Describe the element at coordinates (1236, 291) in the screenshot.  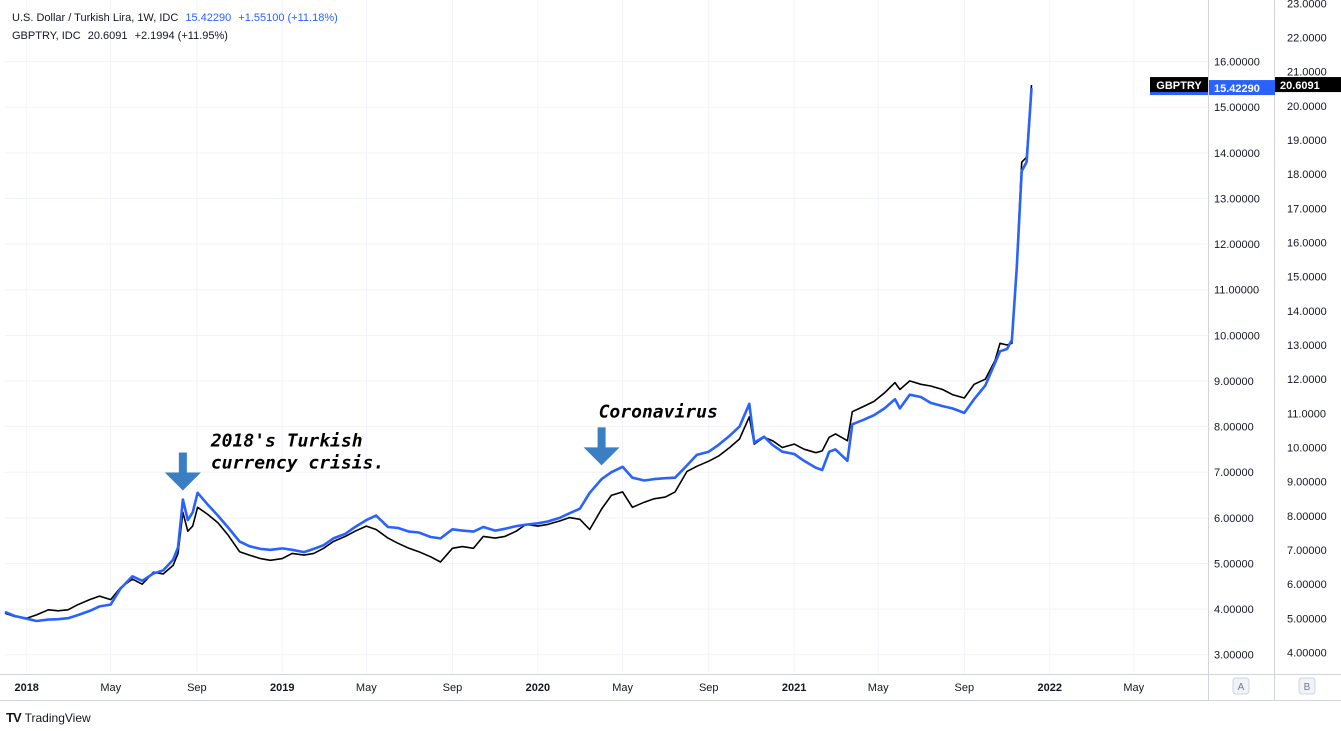
I see `y-axis-a-tick-label: 11.00000` at that location.